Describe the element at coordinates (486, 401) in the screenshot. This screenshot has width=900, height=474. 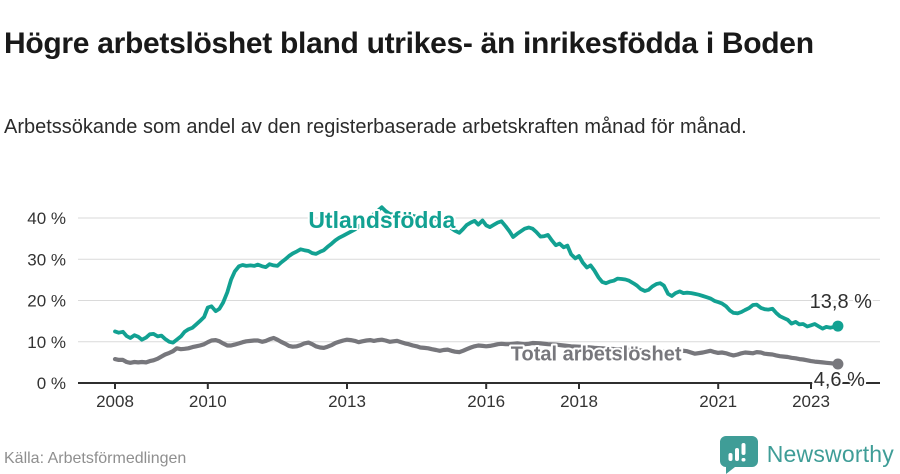
I see `x-tick-label: 2016` at that location.